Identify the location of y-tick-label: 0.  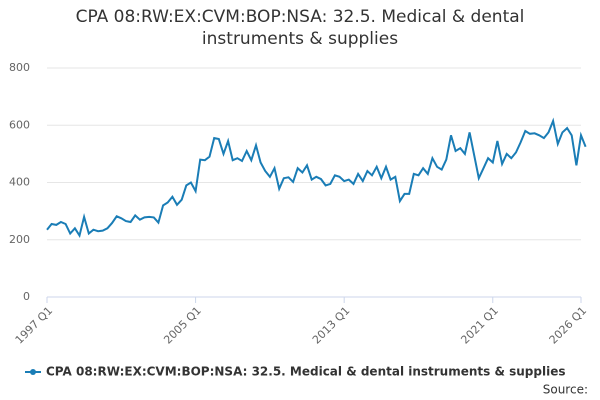
(26, 296).